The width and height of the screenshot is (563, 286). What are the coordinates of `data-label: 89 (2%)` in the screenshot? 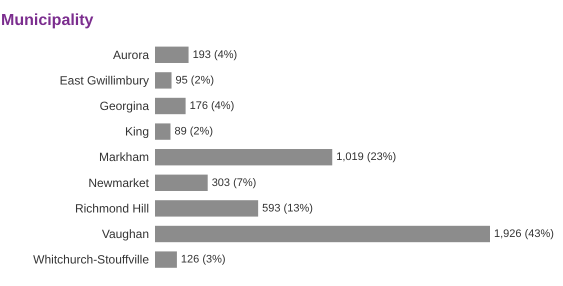 It's located at (194, 132).